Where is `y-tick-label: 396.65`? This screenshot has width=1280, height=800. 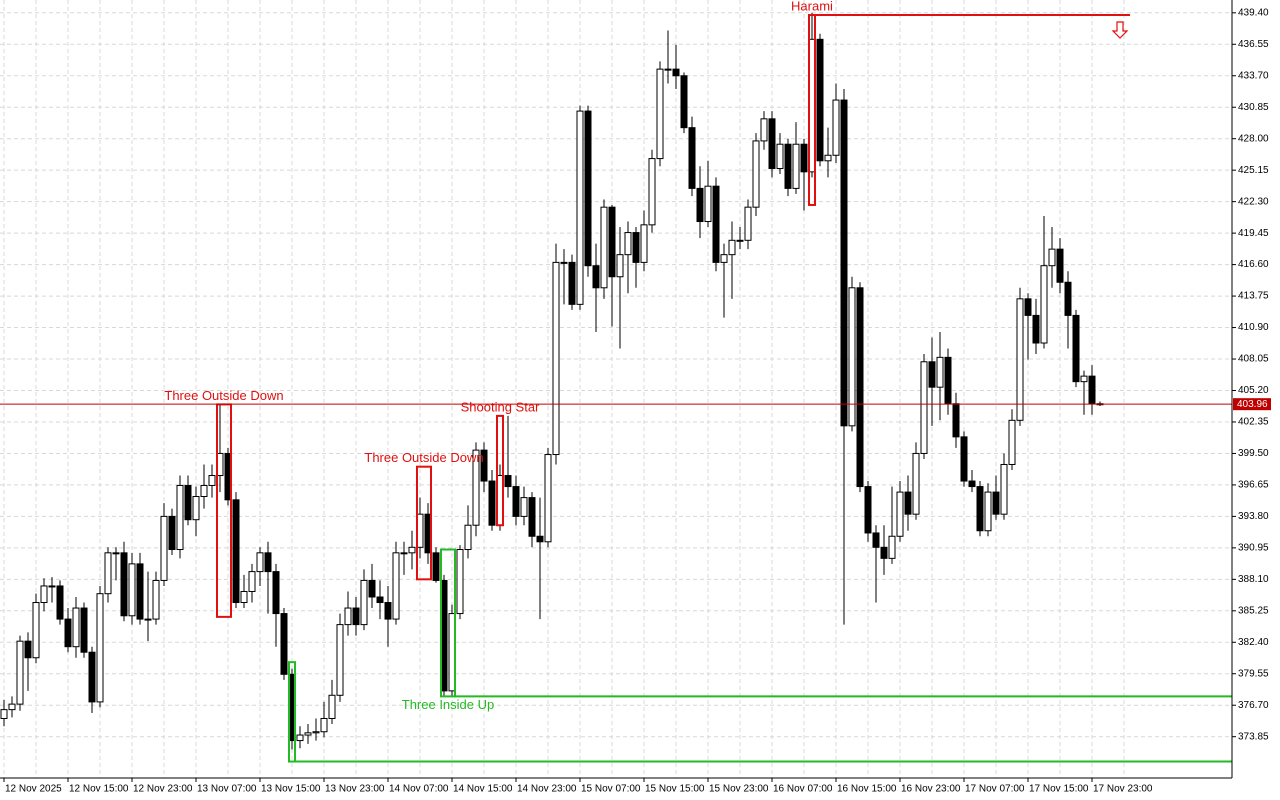
y-tick-label: 396.65 is located at coordinates (1253, 485).